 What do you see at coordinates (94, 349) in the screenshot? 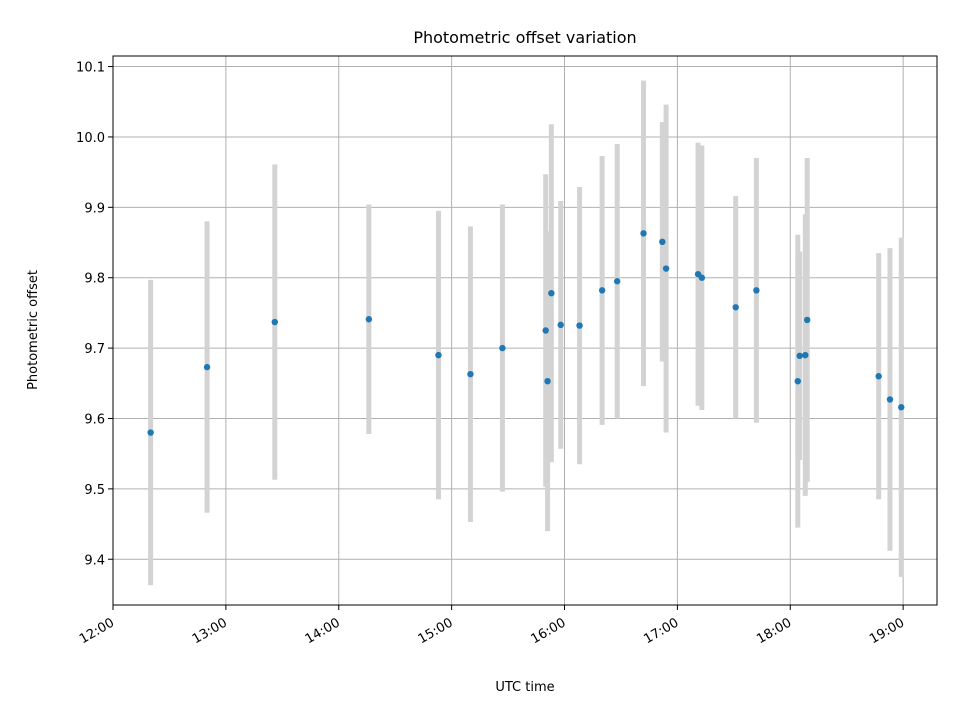
I see `y-tick-label: 9.7` at bounding box center [94, 349].